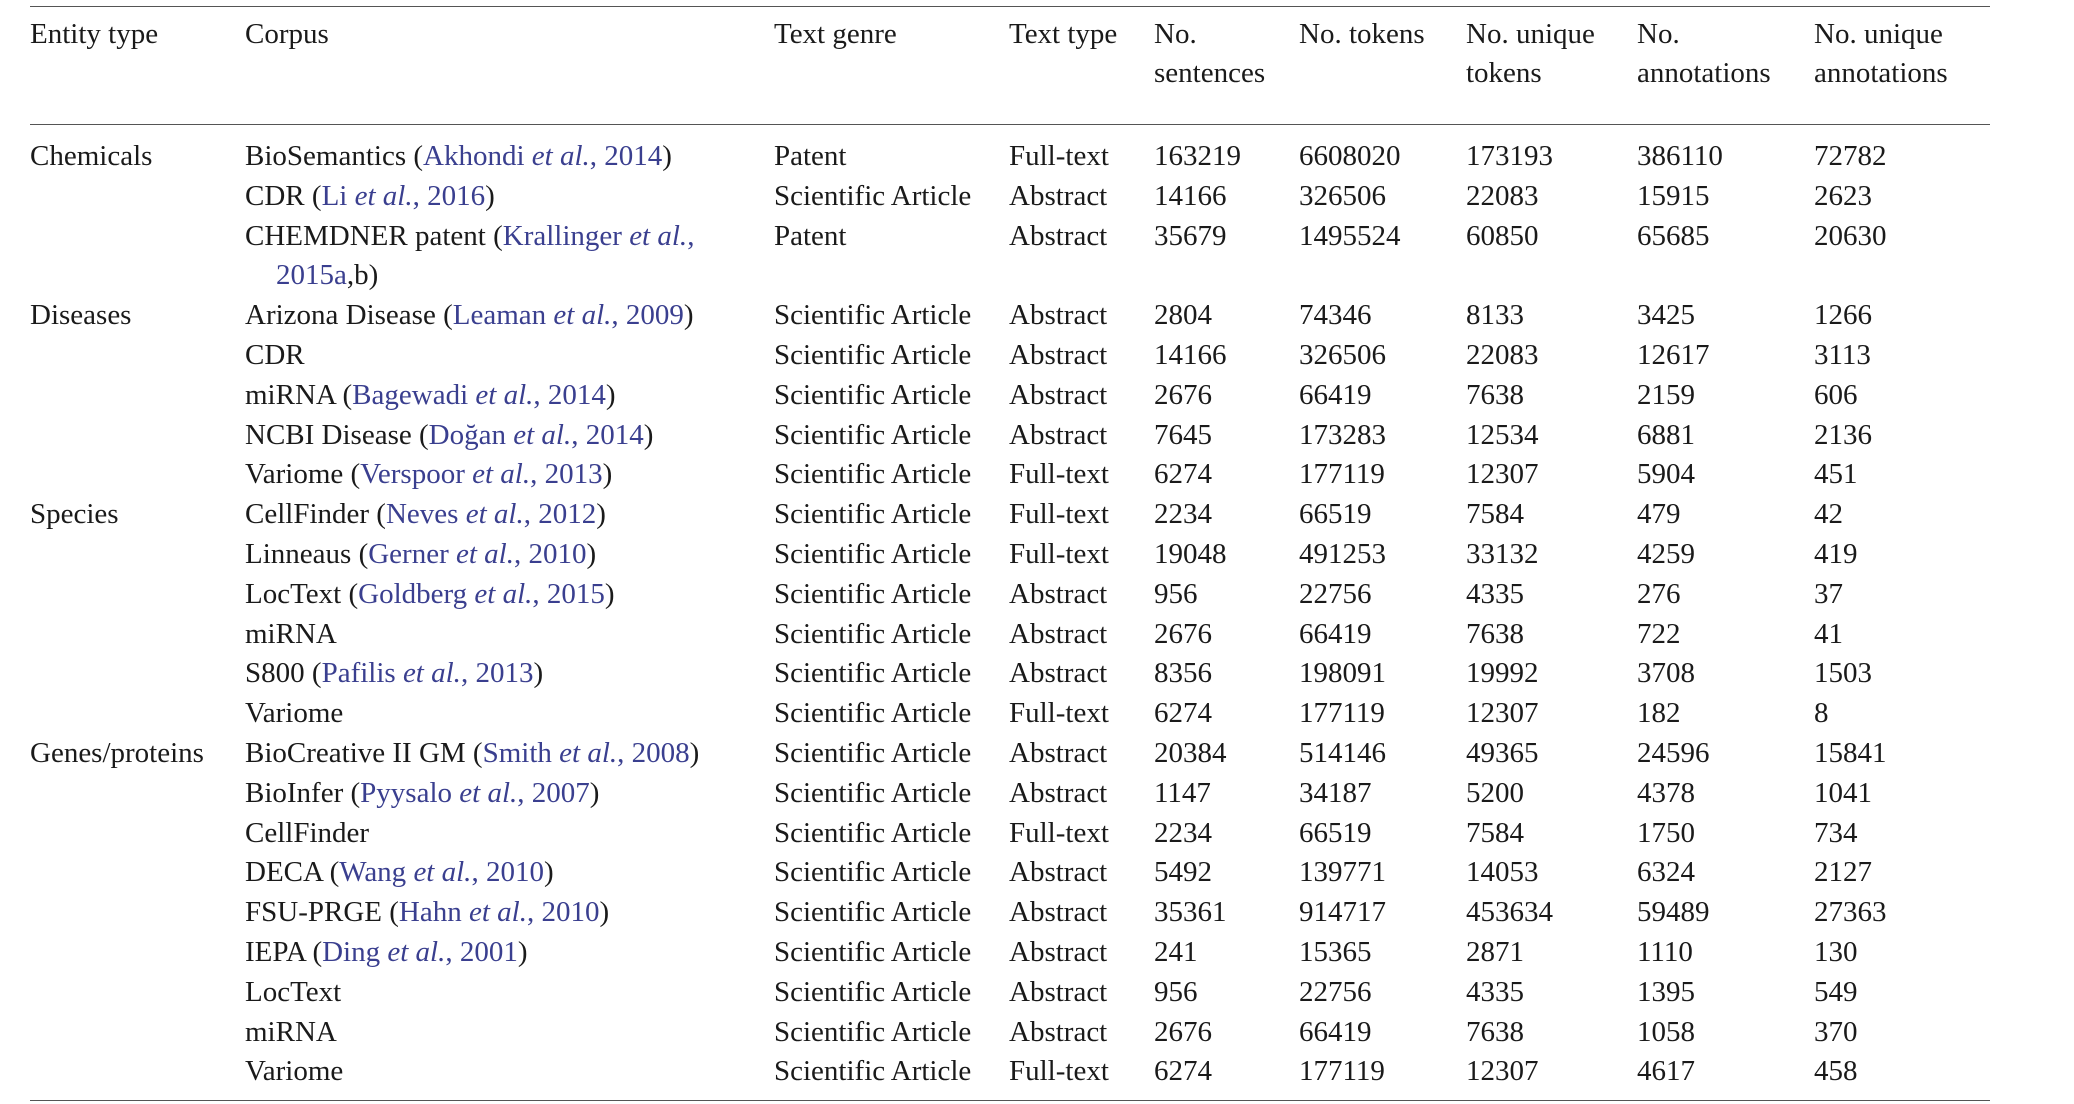  What do you see at coordinates (1658, 34) in the screenshot?
I see `header-no-annotations-line1: No.` at bounding box center [1658, 34].